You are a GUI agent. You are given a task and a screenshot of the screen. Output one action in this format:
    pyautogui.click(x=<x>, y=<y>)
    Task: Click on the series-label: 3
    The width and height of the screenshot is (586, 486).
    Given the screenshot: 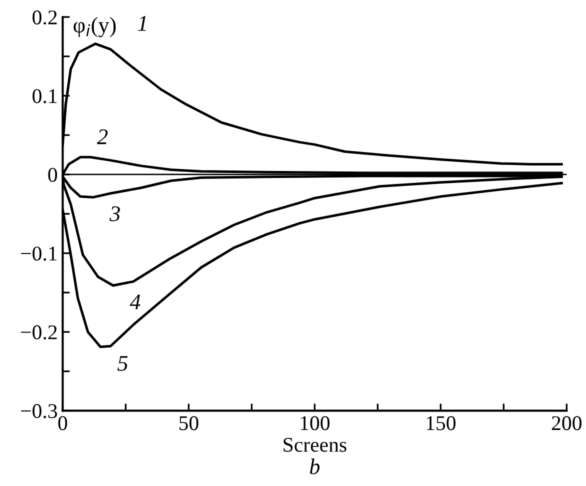 What is the action you would take?
    pyautogui.click(x=115, y=214)
    